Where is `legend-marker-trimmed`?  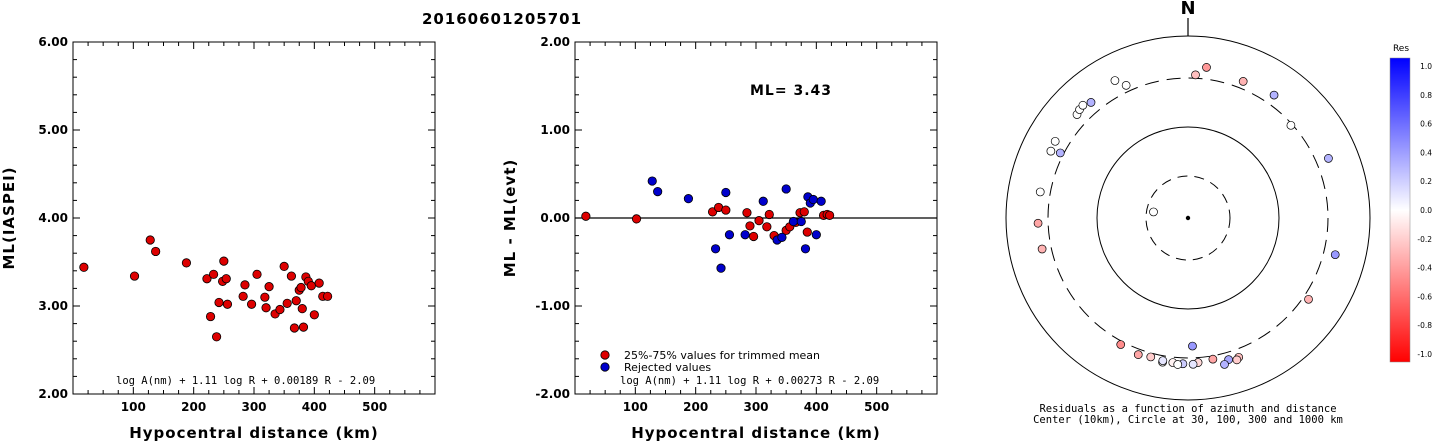
legend-marker-trimmed is located at coordinates (605, 355).